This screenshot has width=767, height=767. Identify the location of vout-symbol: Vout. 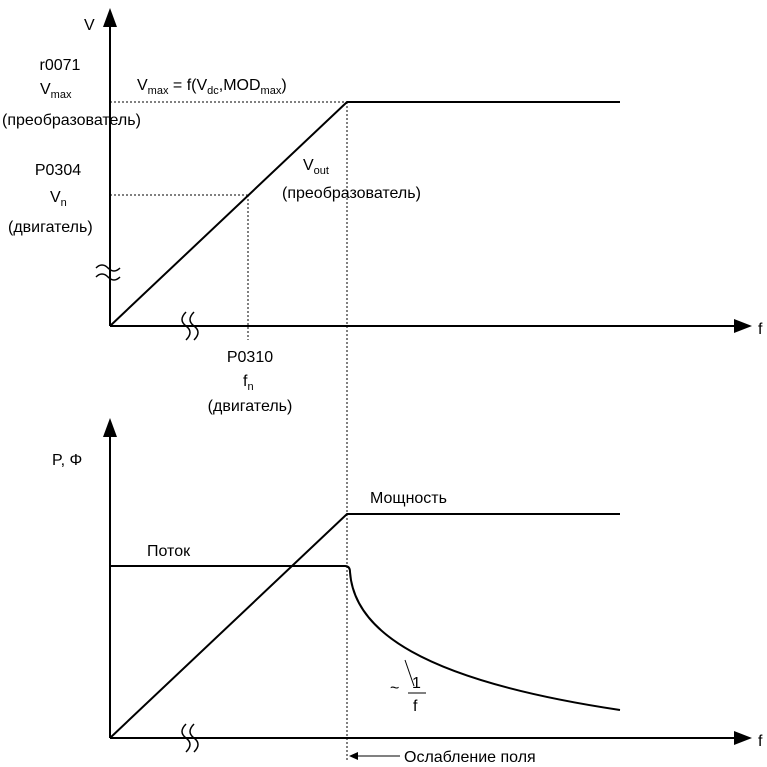
(316, 167).